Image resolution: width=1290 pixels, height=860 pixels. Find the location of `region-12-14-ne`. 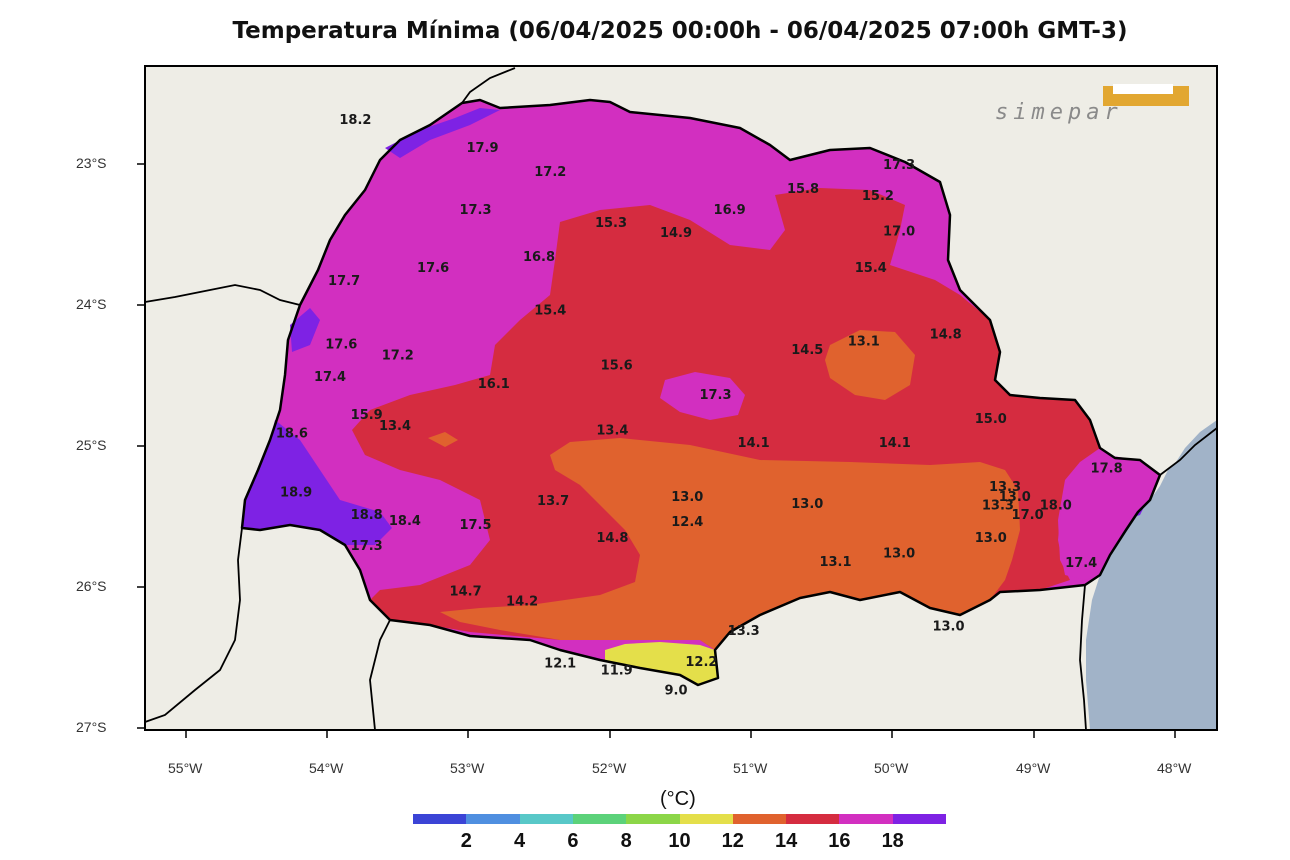

region-12-14-ne is located at coordinates (870, 365).